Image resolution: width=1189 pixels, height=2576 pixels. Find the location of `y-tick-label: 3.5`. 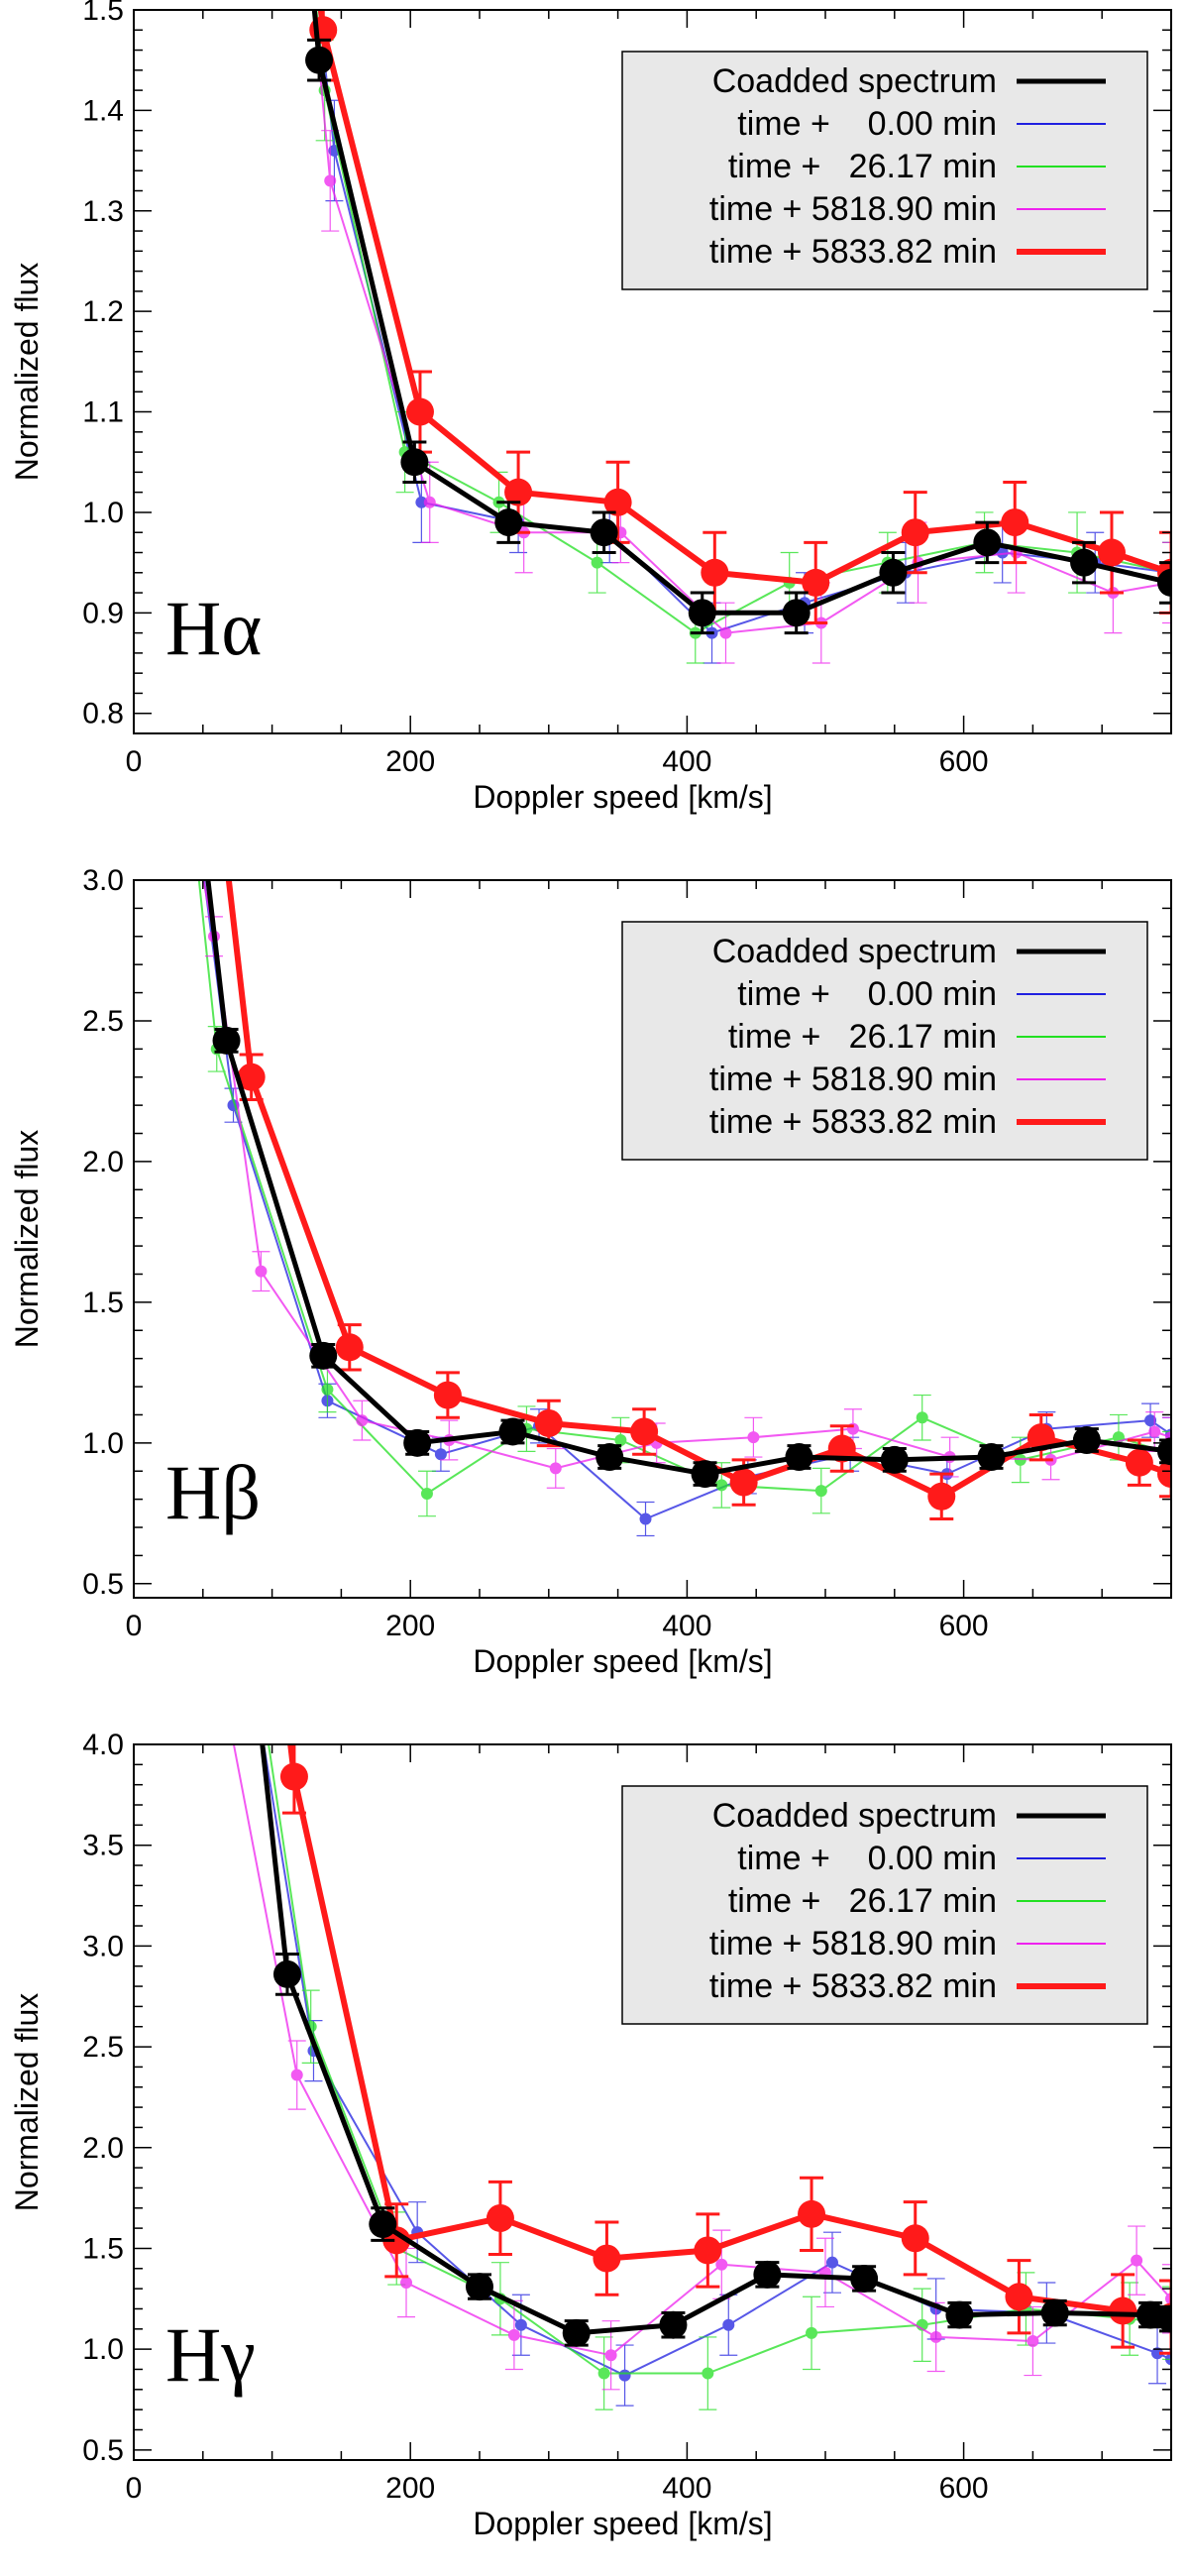

y-tick-label: 3.5 is located at coordinates (103, 1846).